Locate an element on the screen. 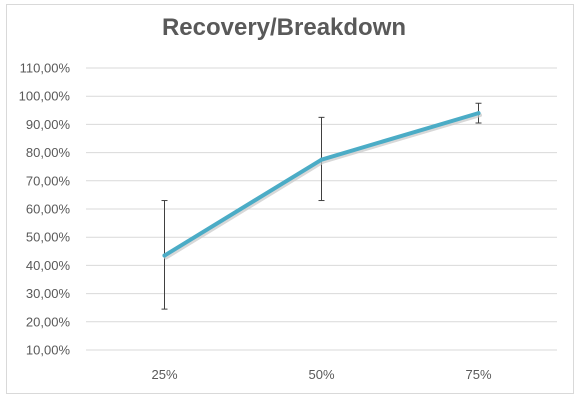 The height and width of the screenshot is (402, 579). y-tick-label: 110,00% is located at coordinates (45, 68).